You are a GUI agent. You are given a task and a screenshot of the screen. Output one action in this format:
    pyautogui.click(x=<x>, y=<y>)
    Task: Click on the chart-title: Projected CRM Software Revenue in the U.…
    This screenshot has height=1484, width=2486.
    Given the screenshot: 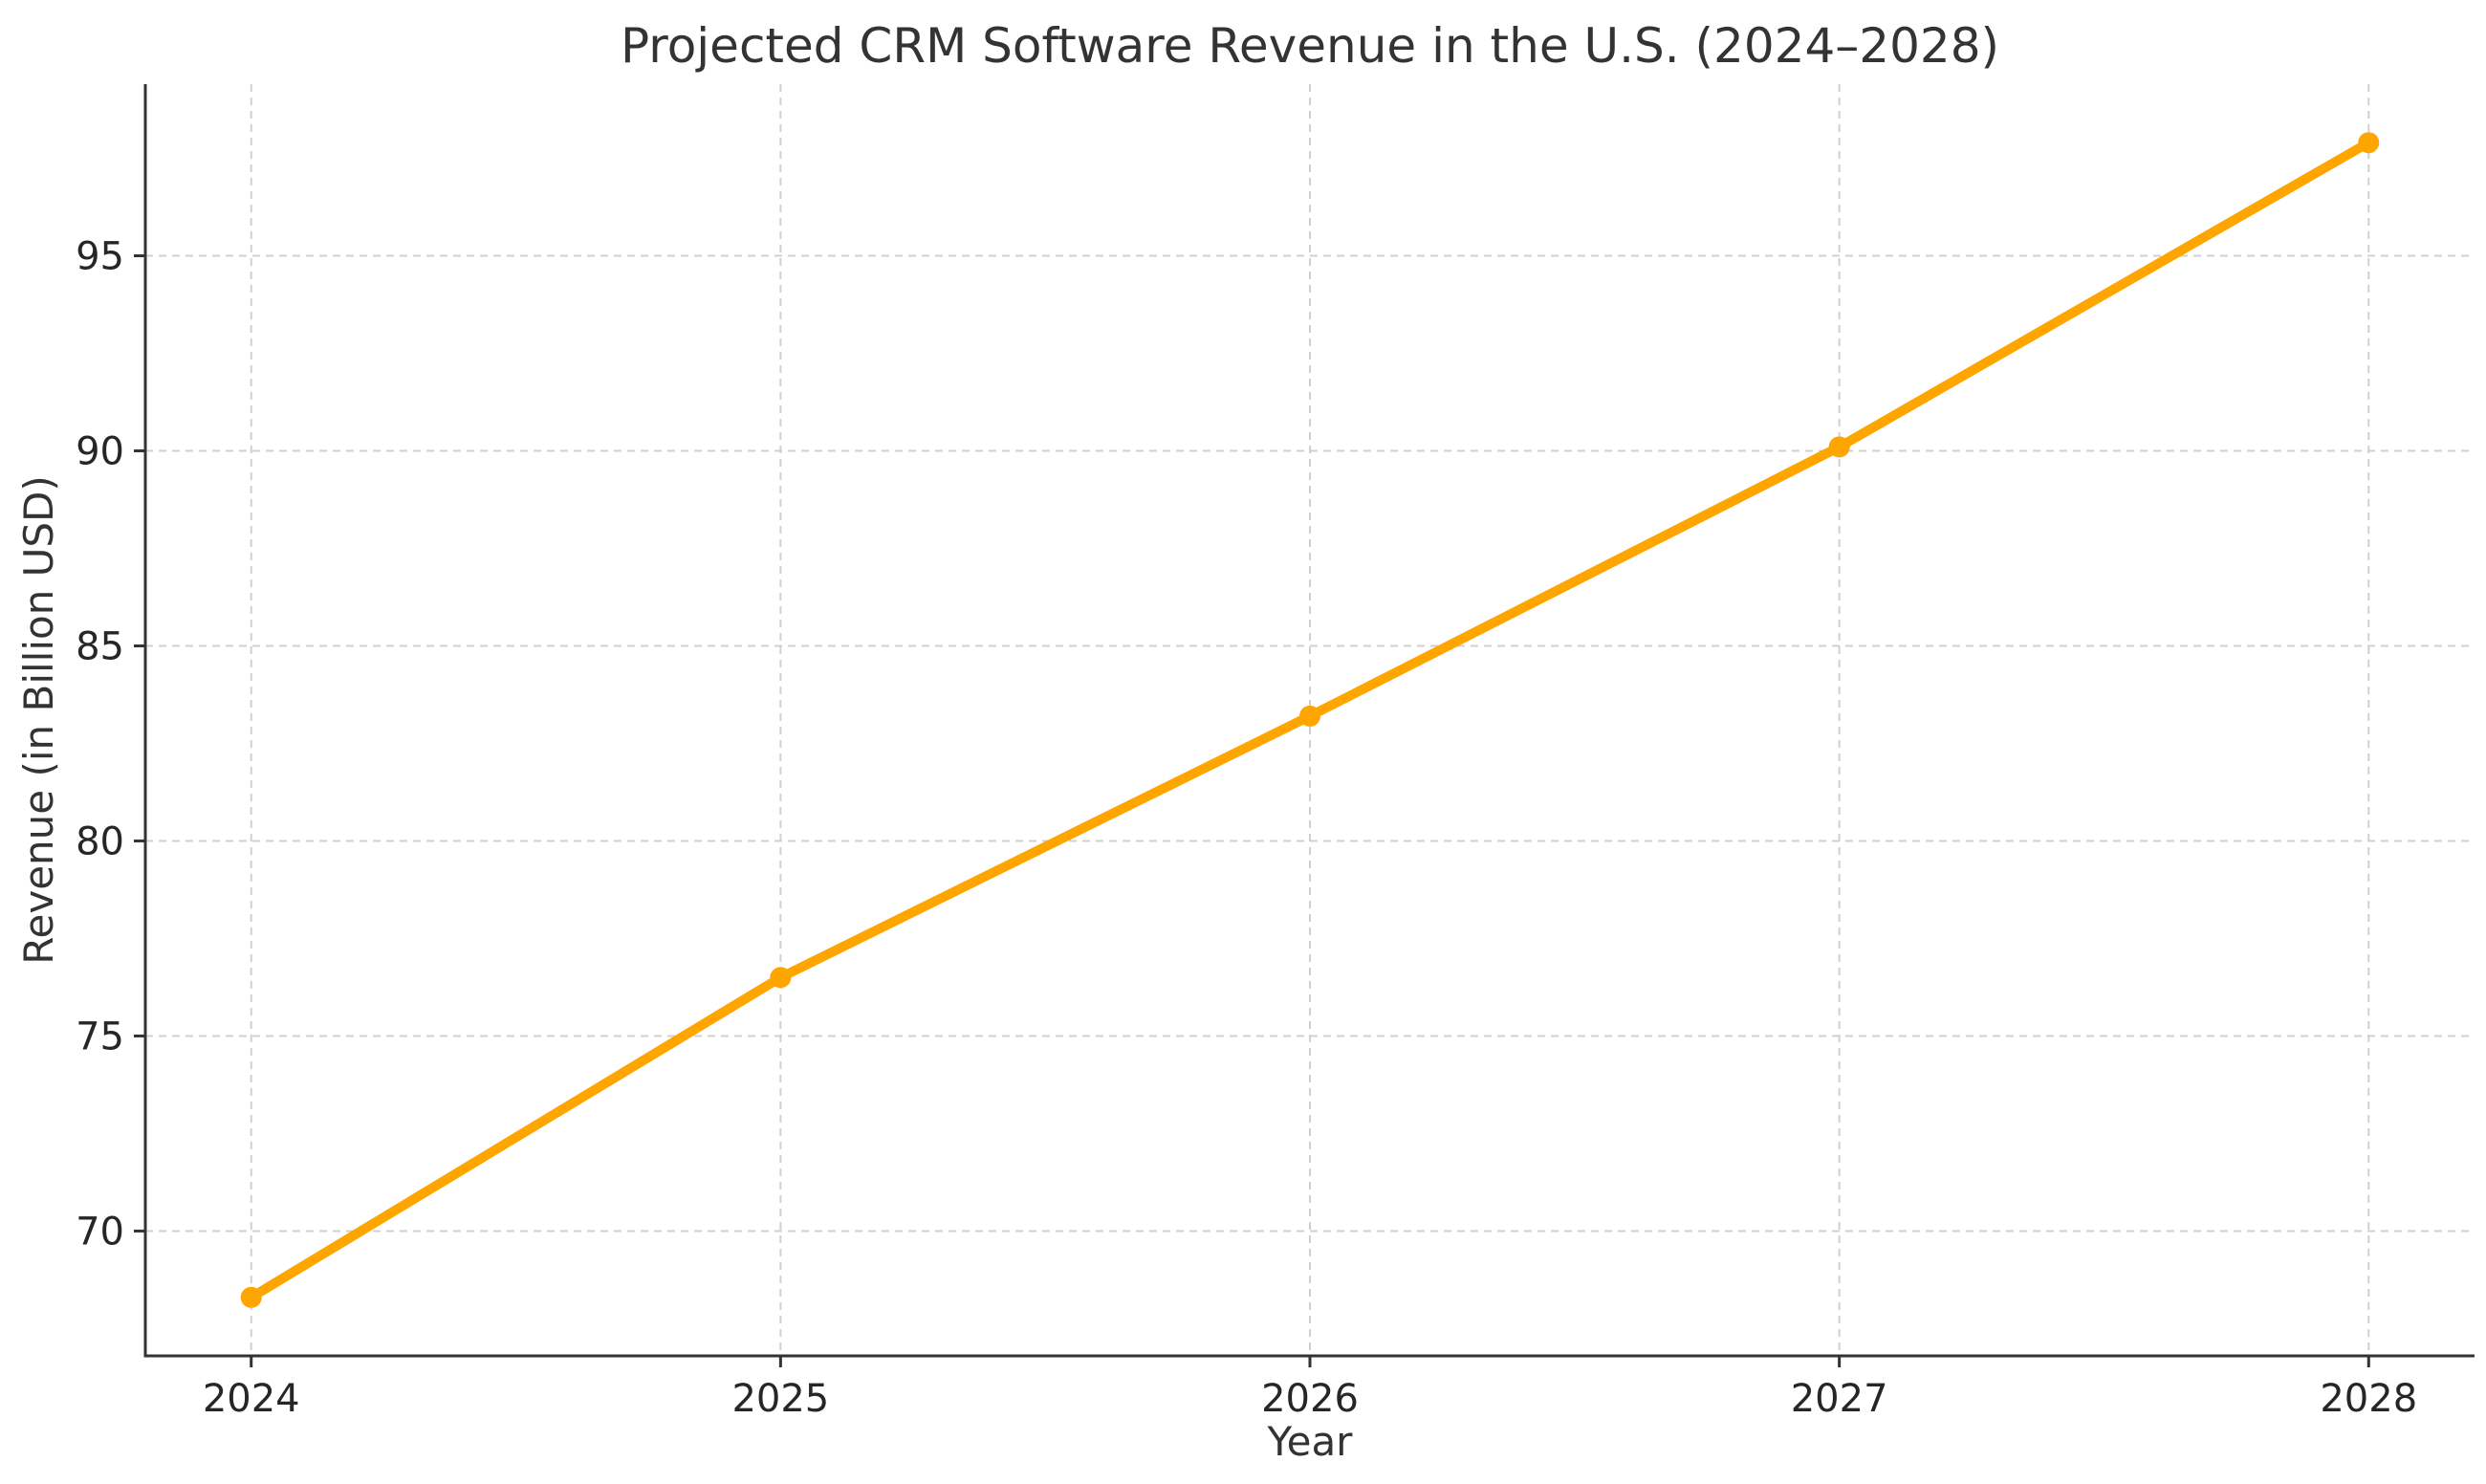 What is the action you would take?
    pyautogui.click(x=1310, y=46)
    